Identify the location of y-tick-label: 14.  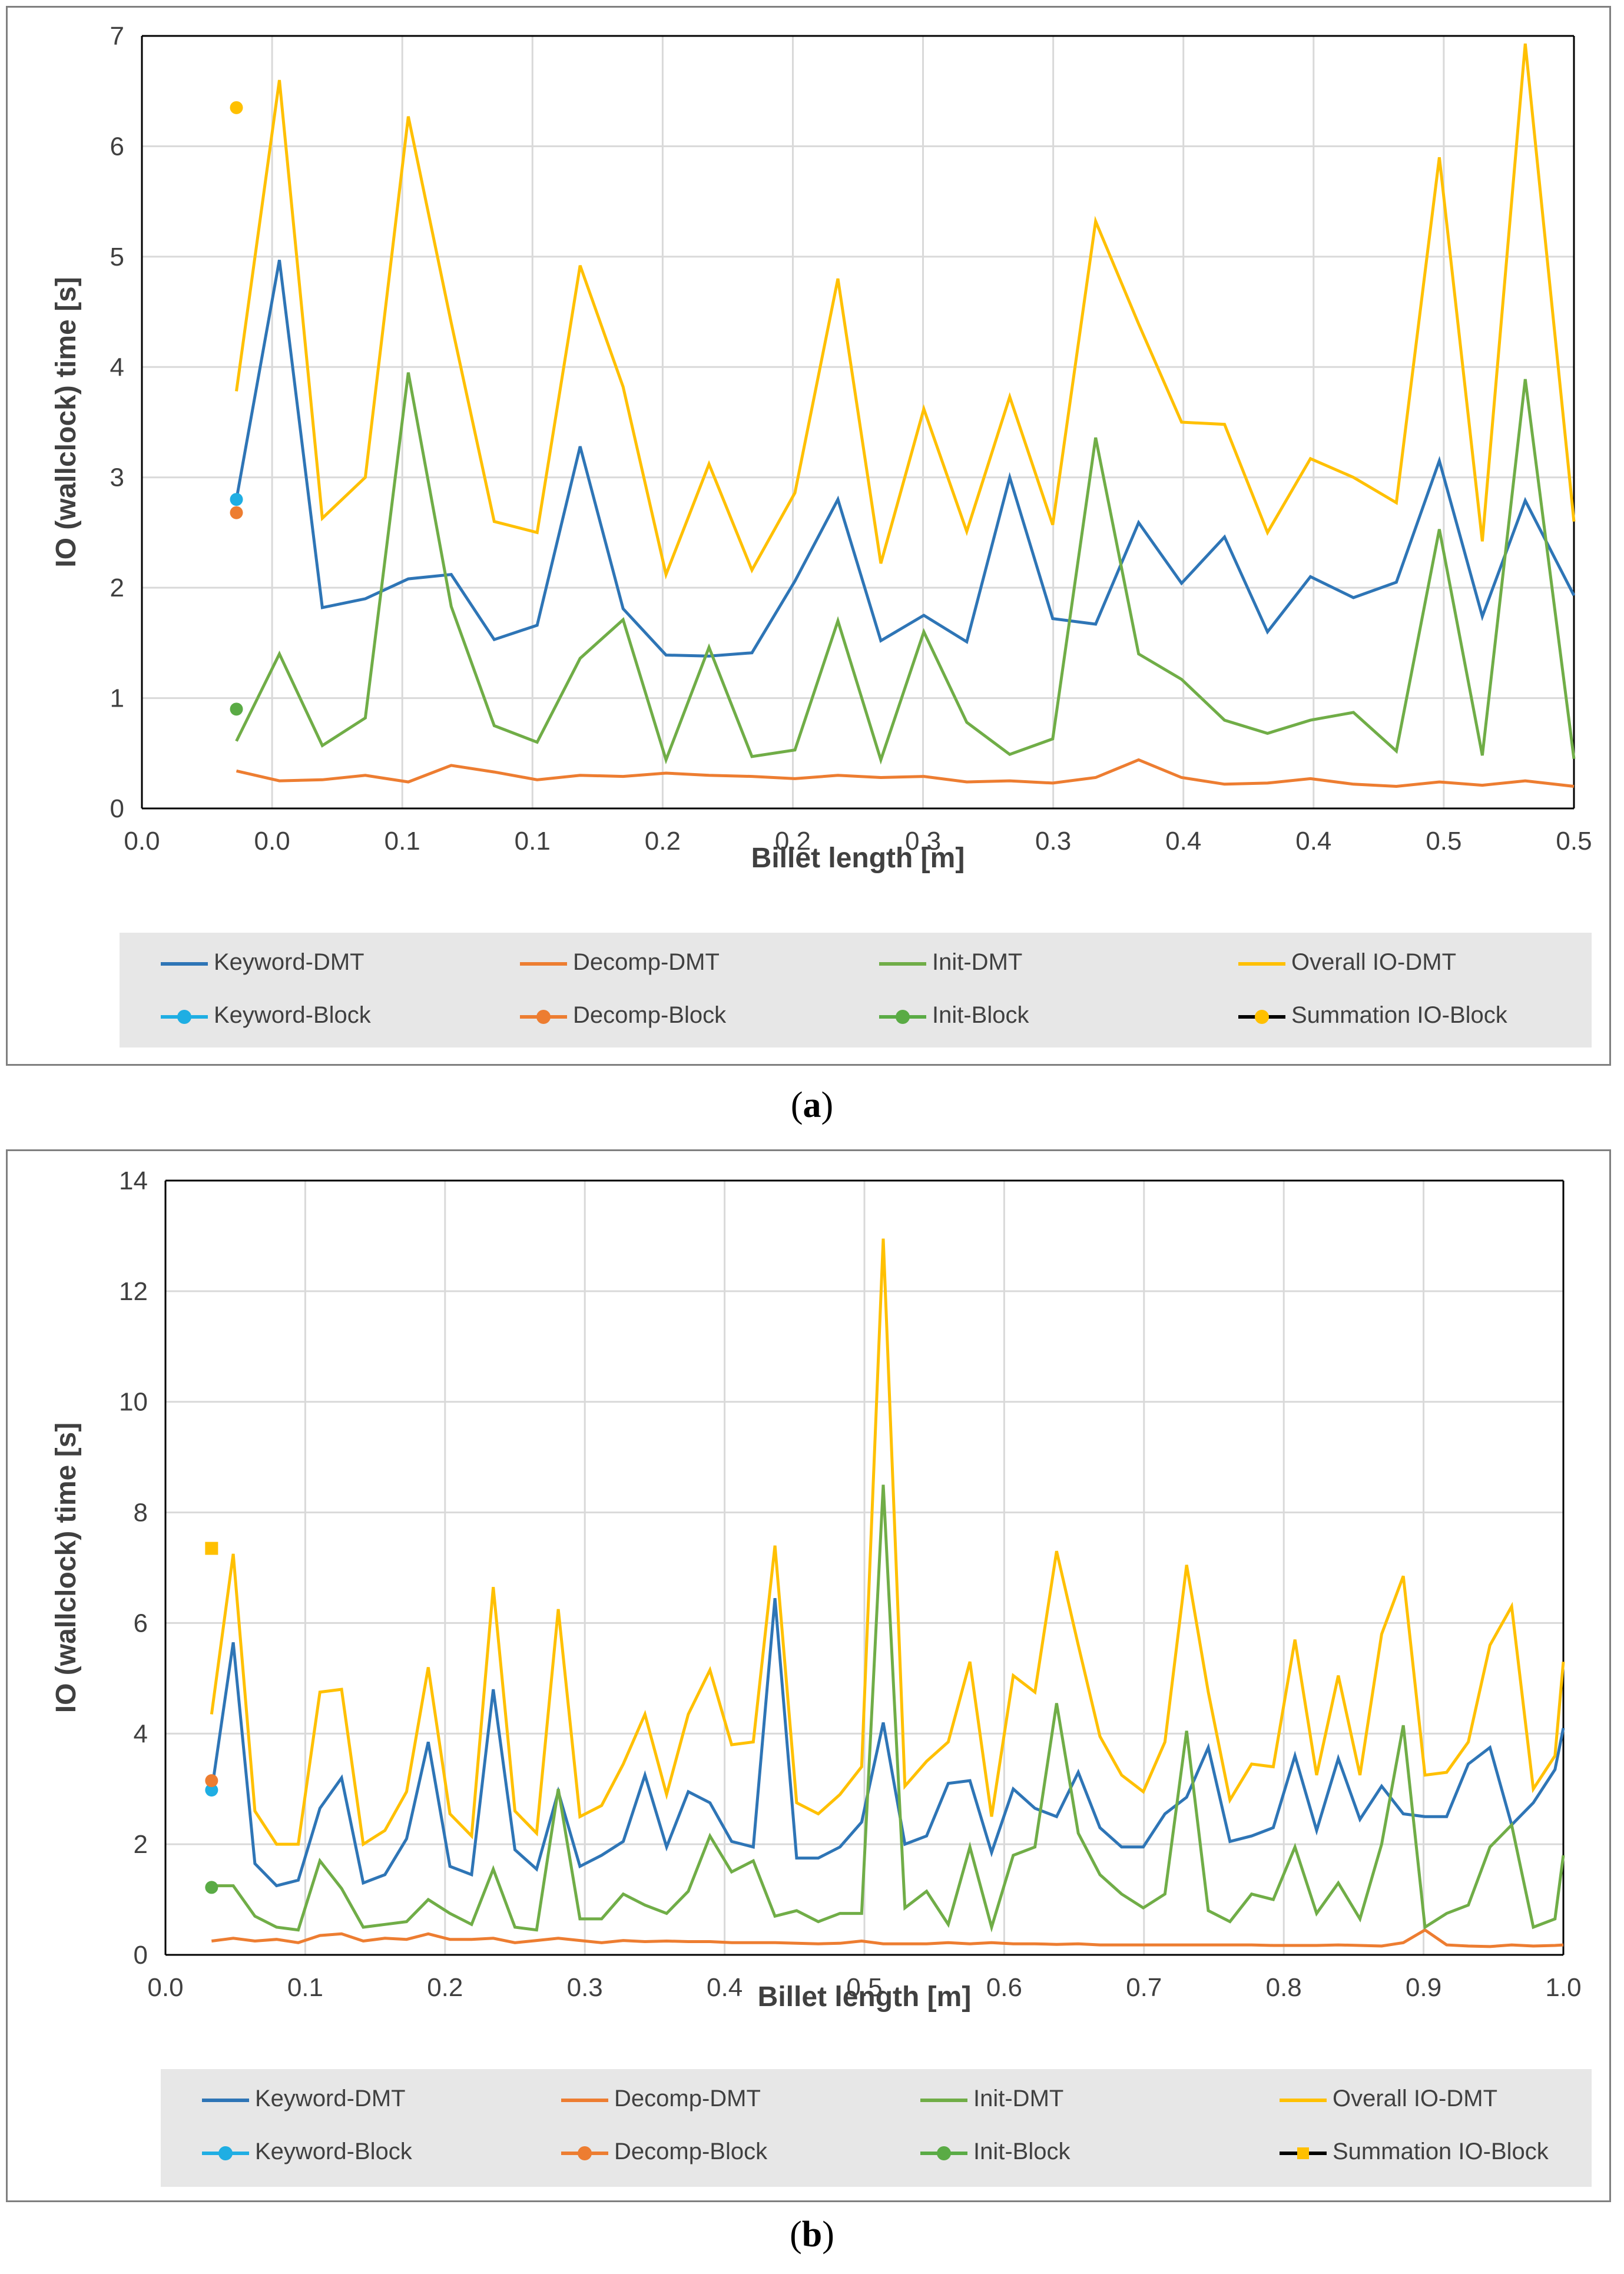
(133, 1180).